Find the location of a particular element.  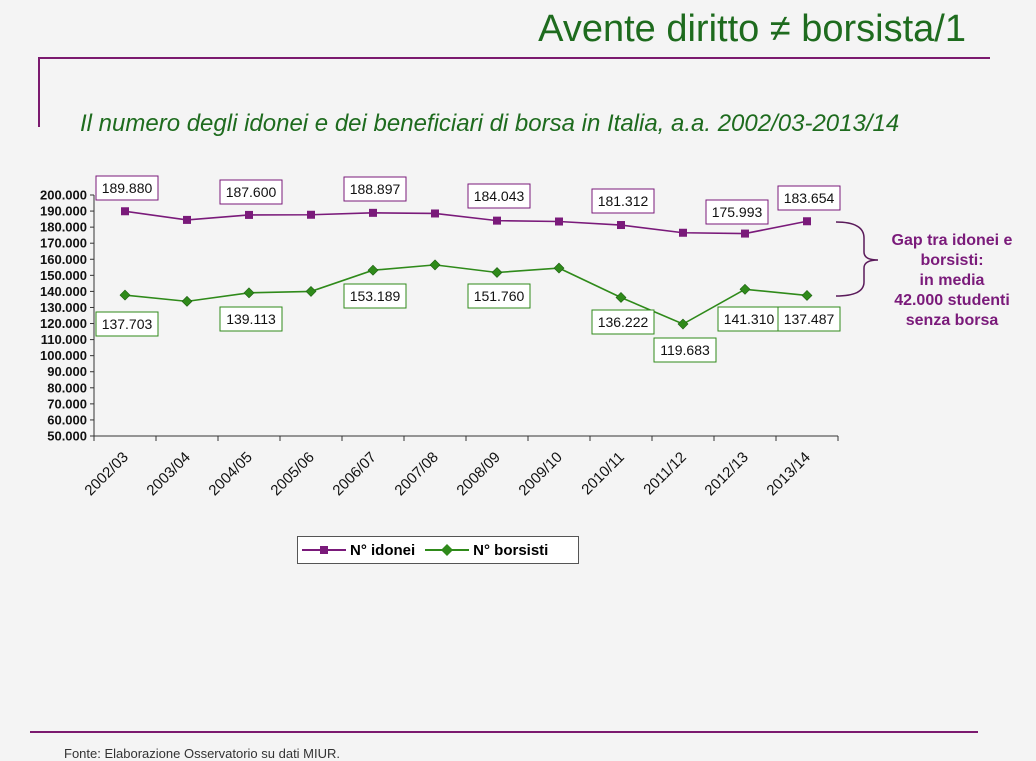

data-label: 181.312 is located at coordinates (623, 201).